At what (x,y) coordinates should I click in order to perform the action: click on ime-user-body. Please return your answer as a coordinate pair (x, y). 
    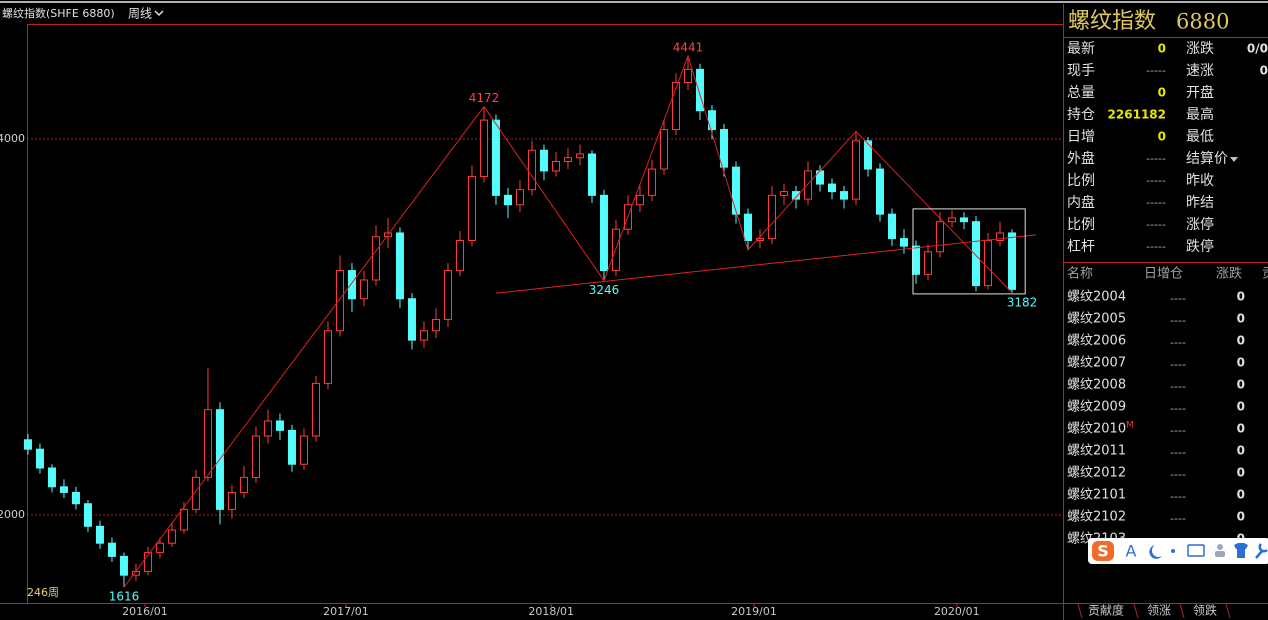
    Looking at the image, I should click on (1220, 554).